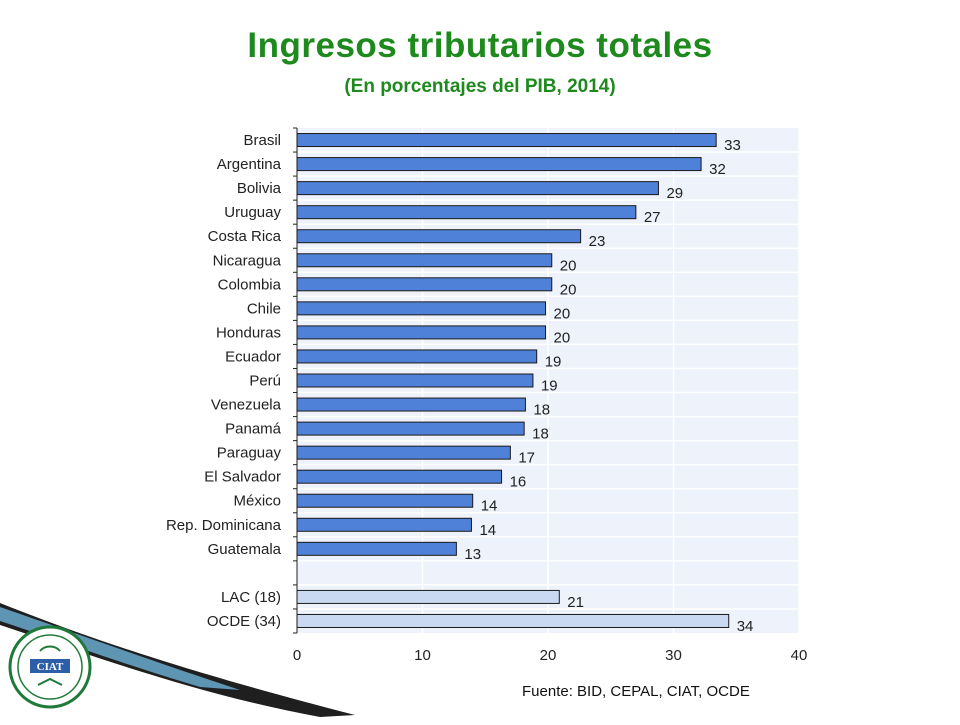  I want to click on seal-text: CIAT, so click(50, 667).